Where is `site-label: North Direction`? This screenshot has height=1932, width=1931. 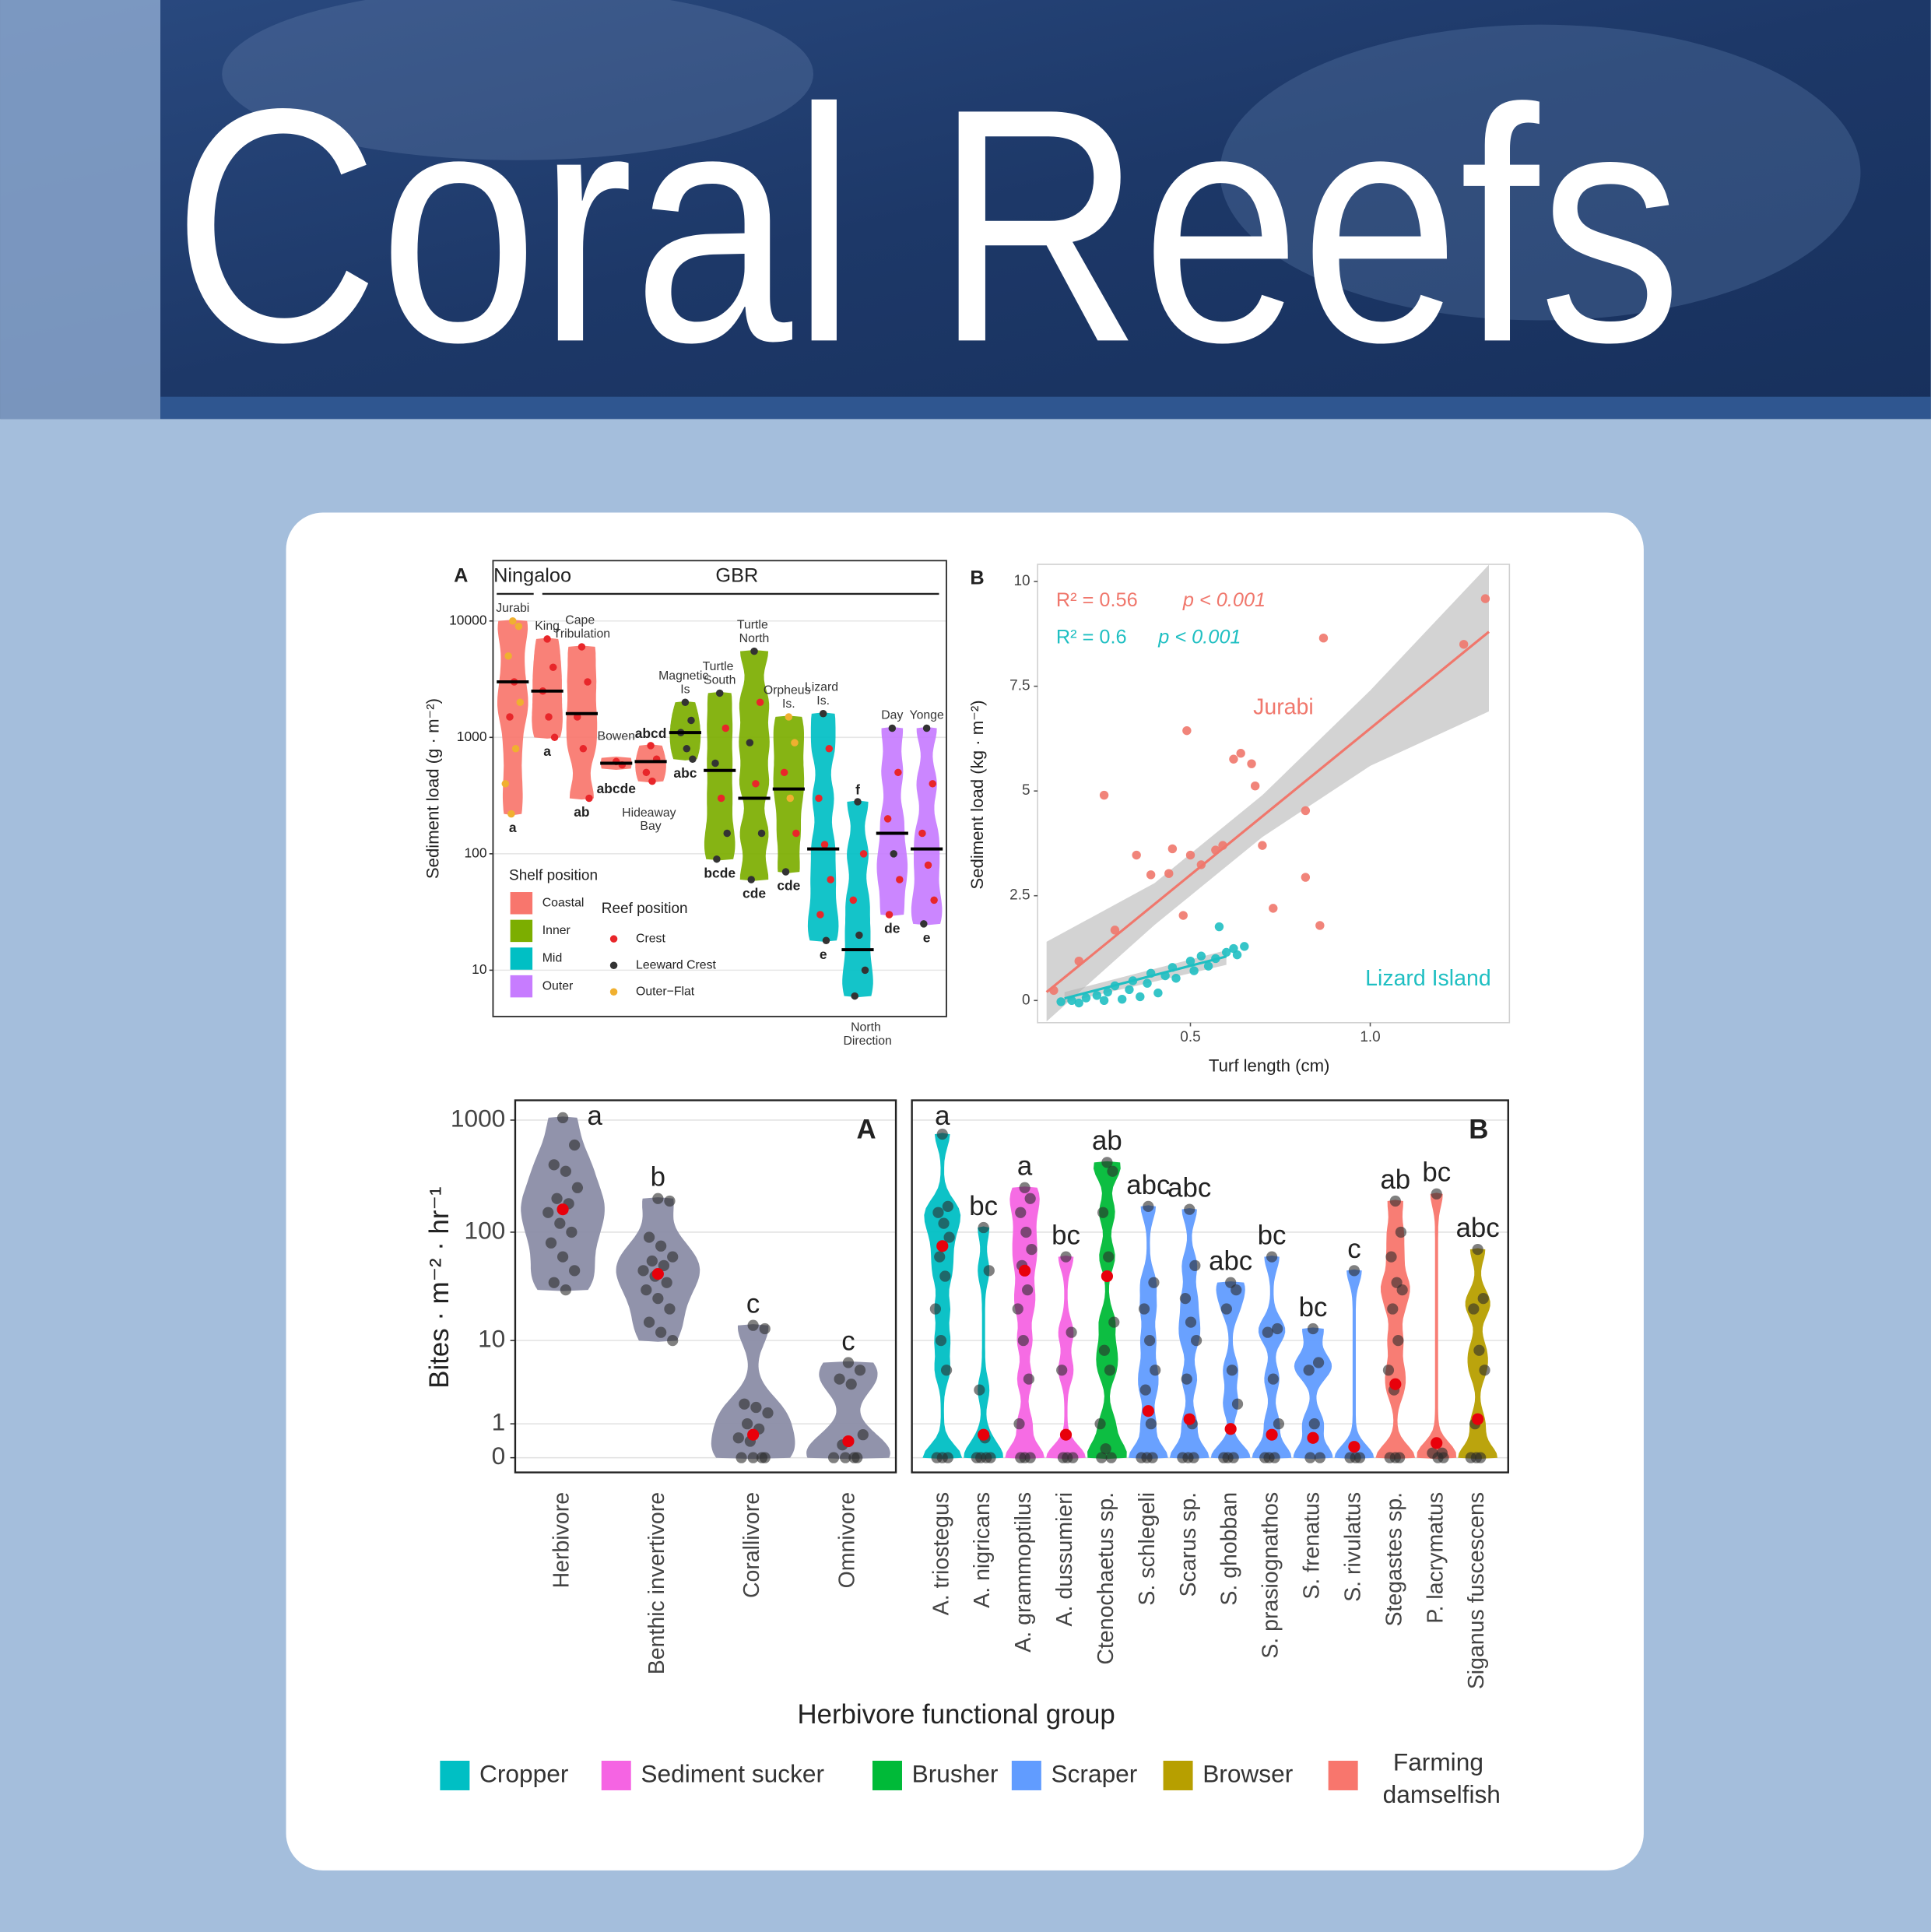 site-label: North Direction is located at coordinates (867, 1034).